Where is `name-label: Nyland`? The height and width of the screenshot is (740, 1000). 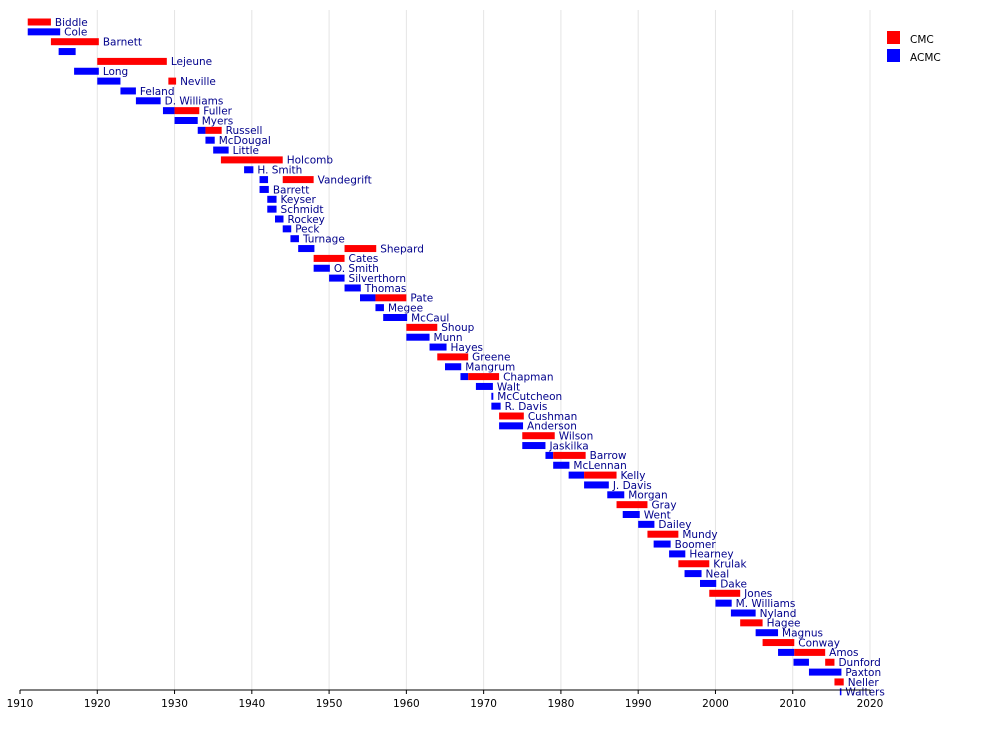
name-label: Nyland is located at coordinates (778, 614).